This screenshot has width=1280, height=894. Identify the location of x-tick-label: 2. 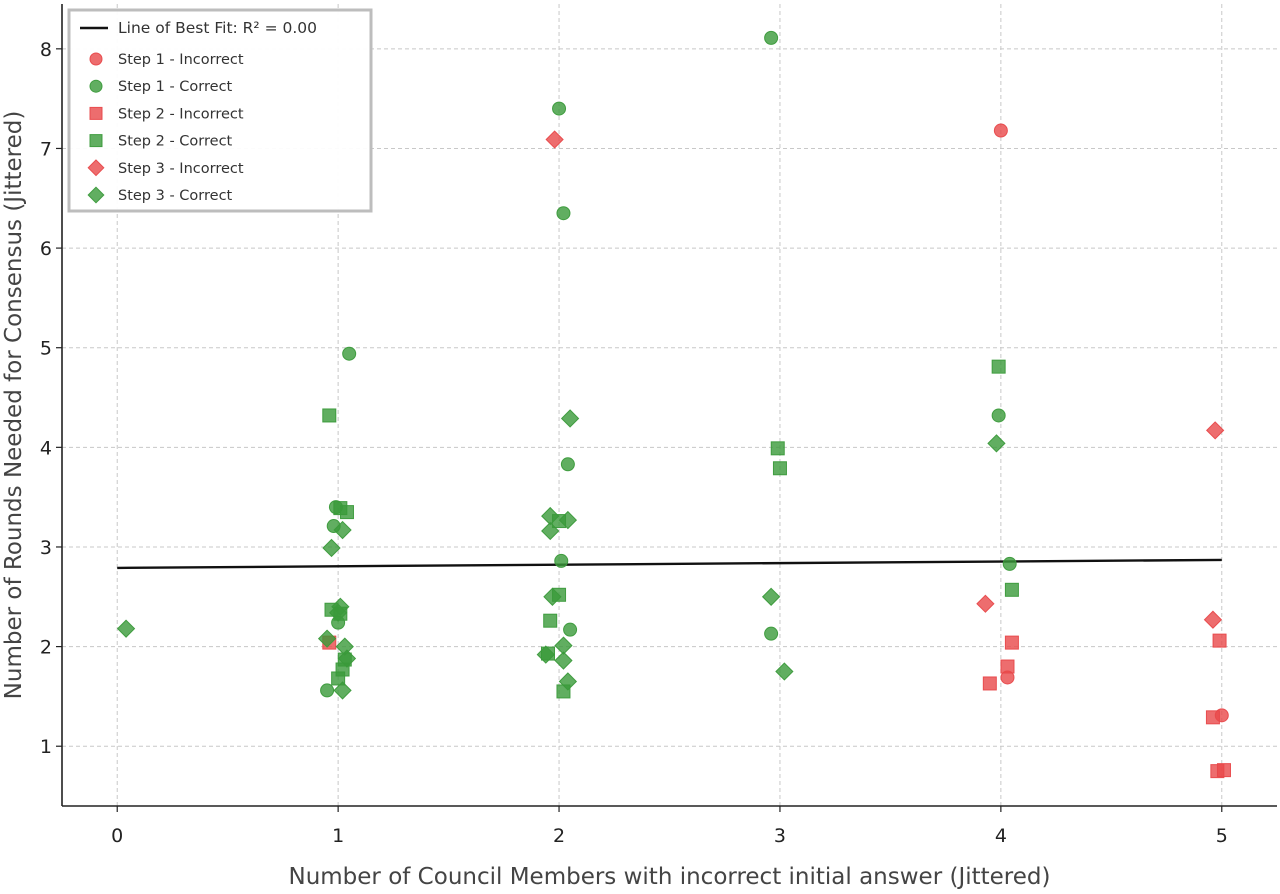
(559, 836).